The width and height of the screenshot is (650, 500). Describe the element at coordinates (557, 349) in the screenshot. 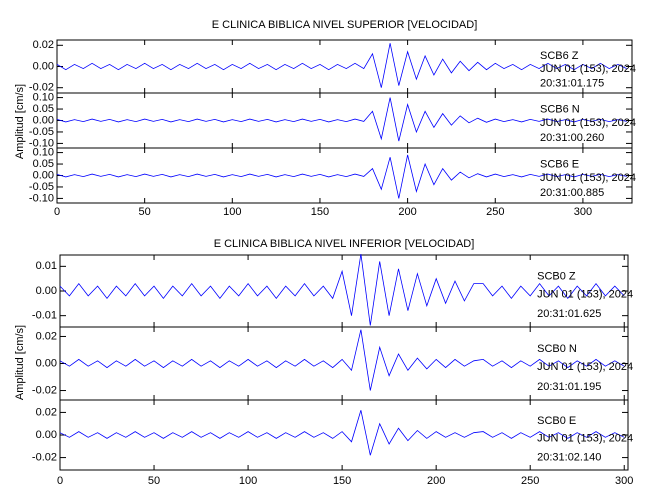

I see `station-label: SCB0 N` at that location.